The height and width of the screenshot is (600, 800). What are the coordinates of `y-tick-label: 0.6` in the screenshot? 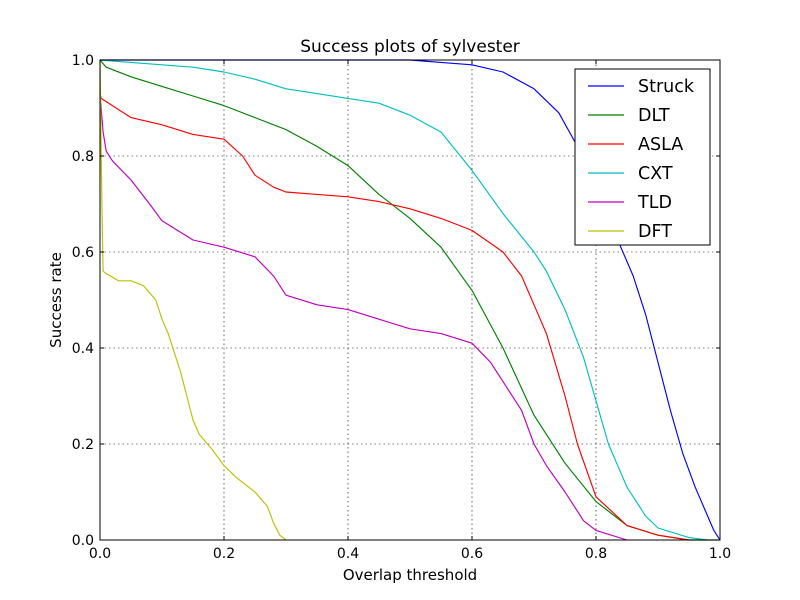 It's located at (83, 253).